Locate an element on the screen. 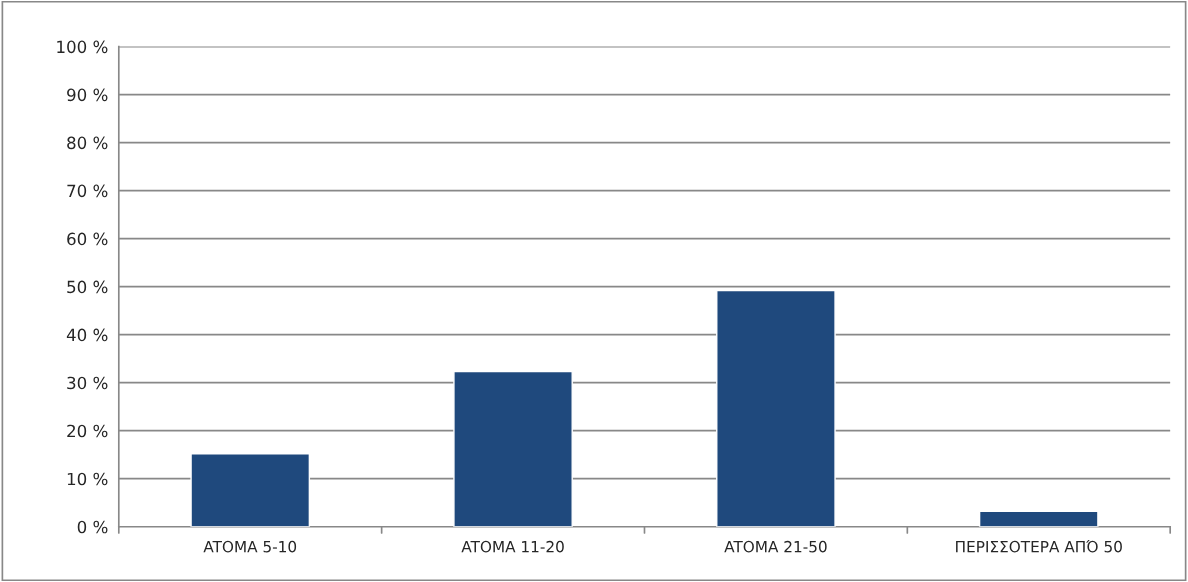 This screenshot has height=582, width=1188. y-tick-label: 60 % is located at coordinates (87, 239).